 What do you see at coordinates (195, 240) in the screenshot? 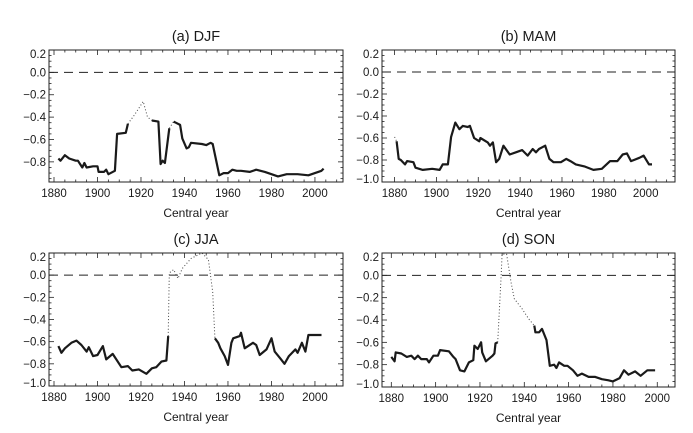
I see `panel-title: (c) JJA` at bounding box center [195, 240].